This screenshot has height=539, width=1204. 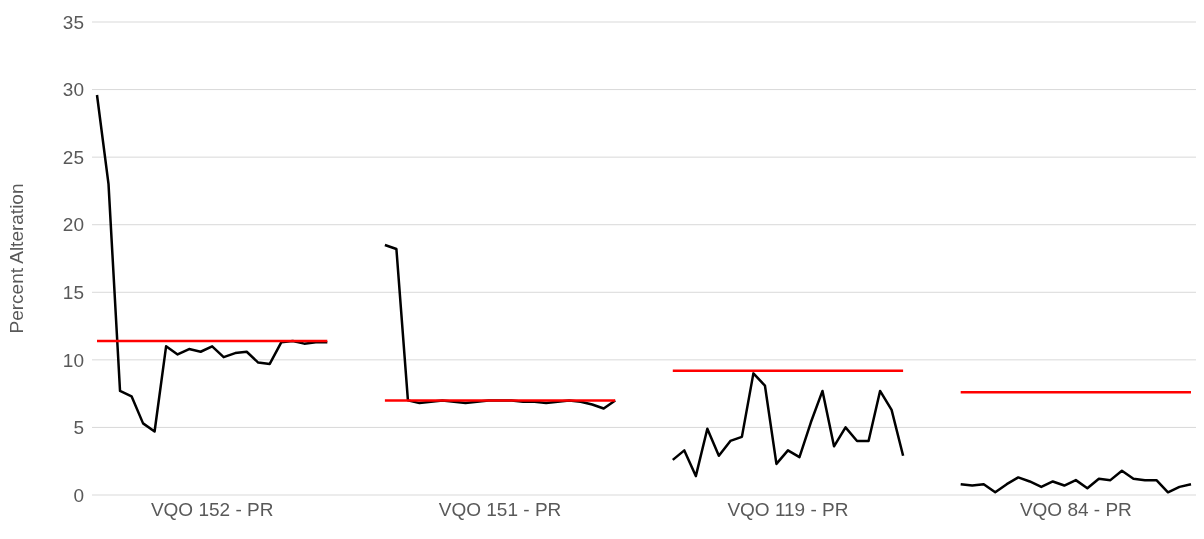 I want to click on x-tick-label: VQO 119 - PR, so click(x=788, y=510).